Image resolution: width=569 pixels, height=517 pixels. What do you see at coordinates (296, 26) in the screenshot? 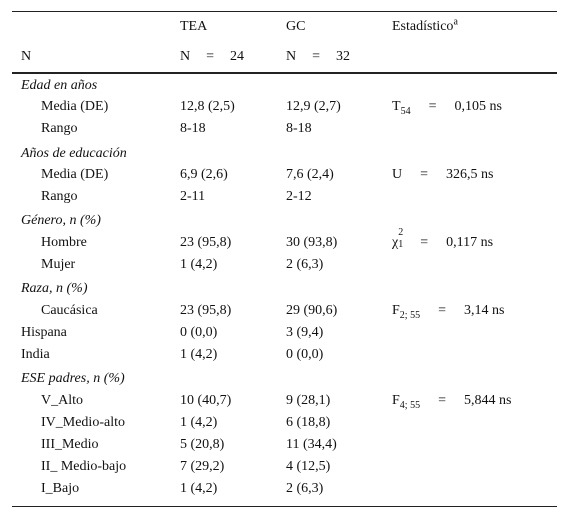
I see `col-header-gc: GC` at bounding box center [296, 26].